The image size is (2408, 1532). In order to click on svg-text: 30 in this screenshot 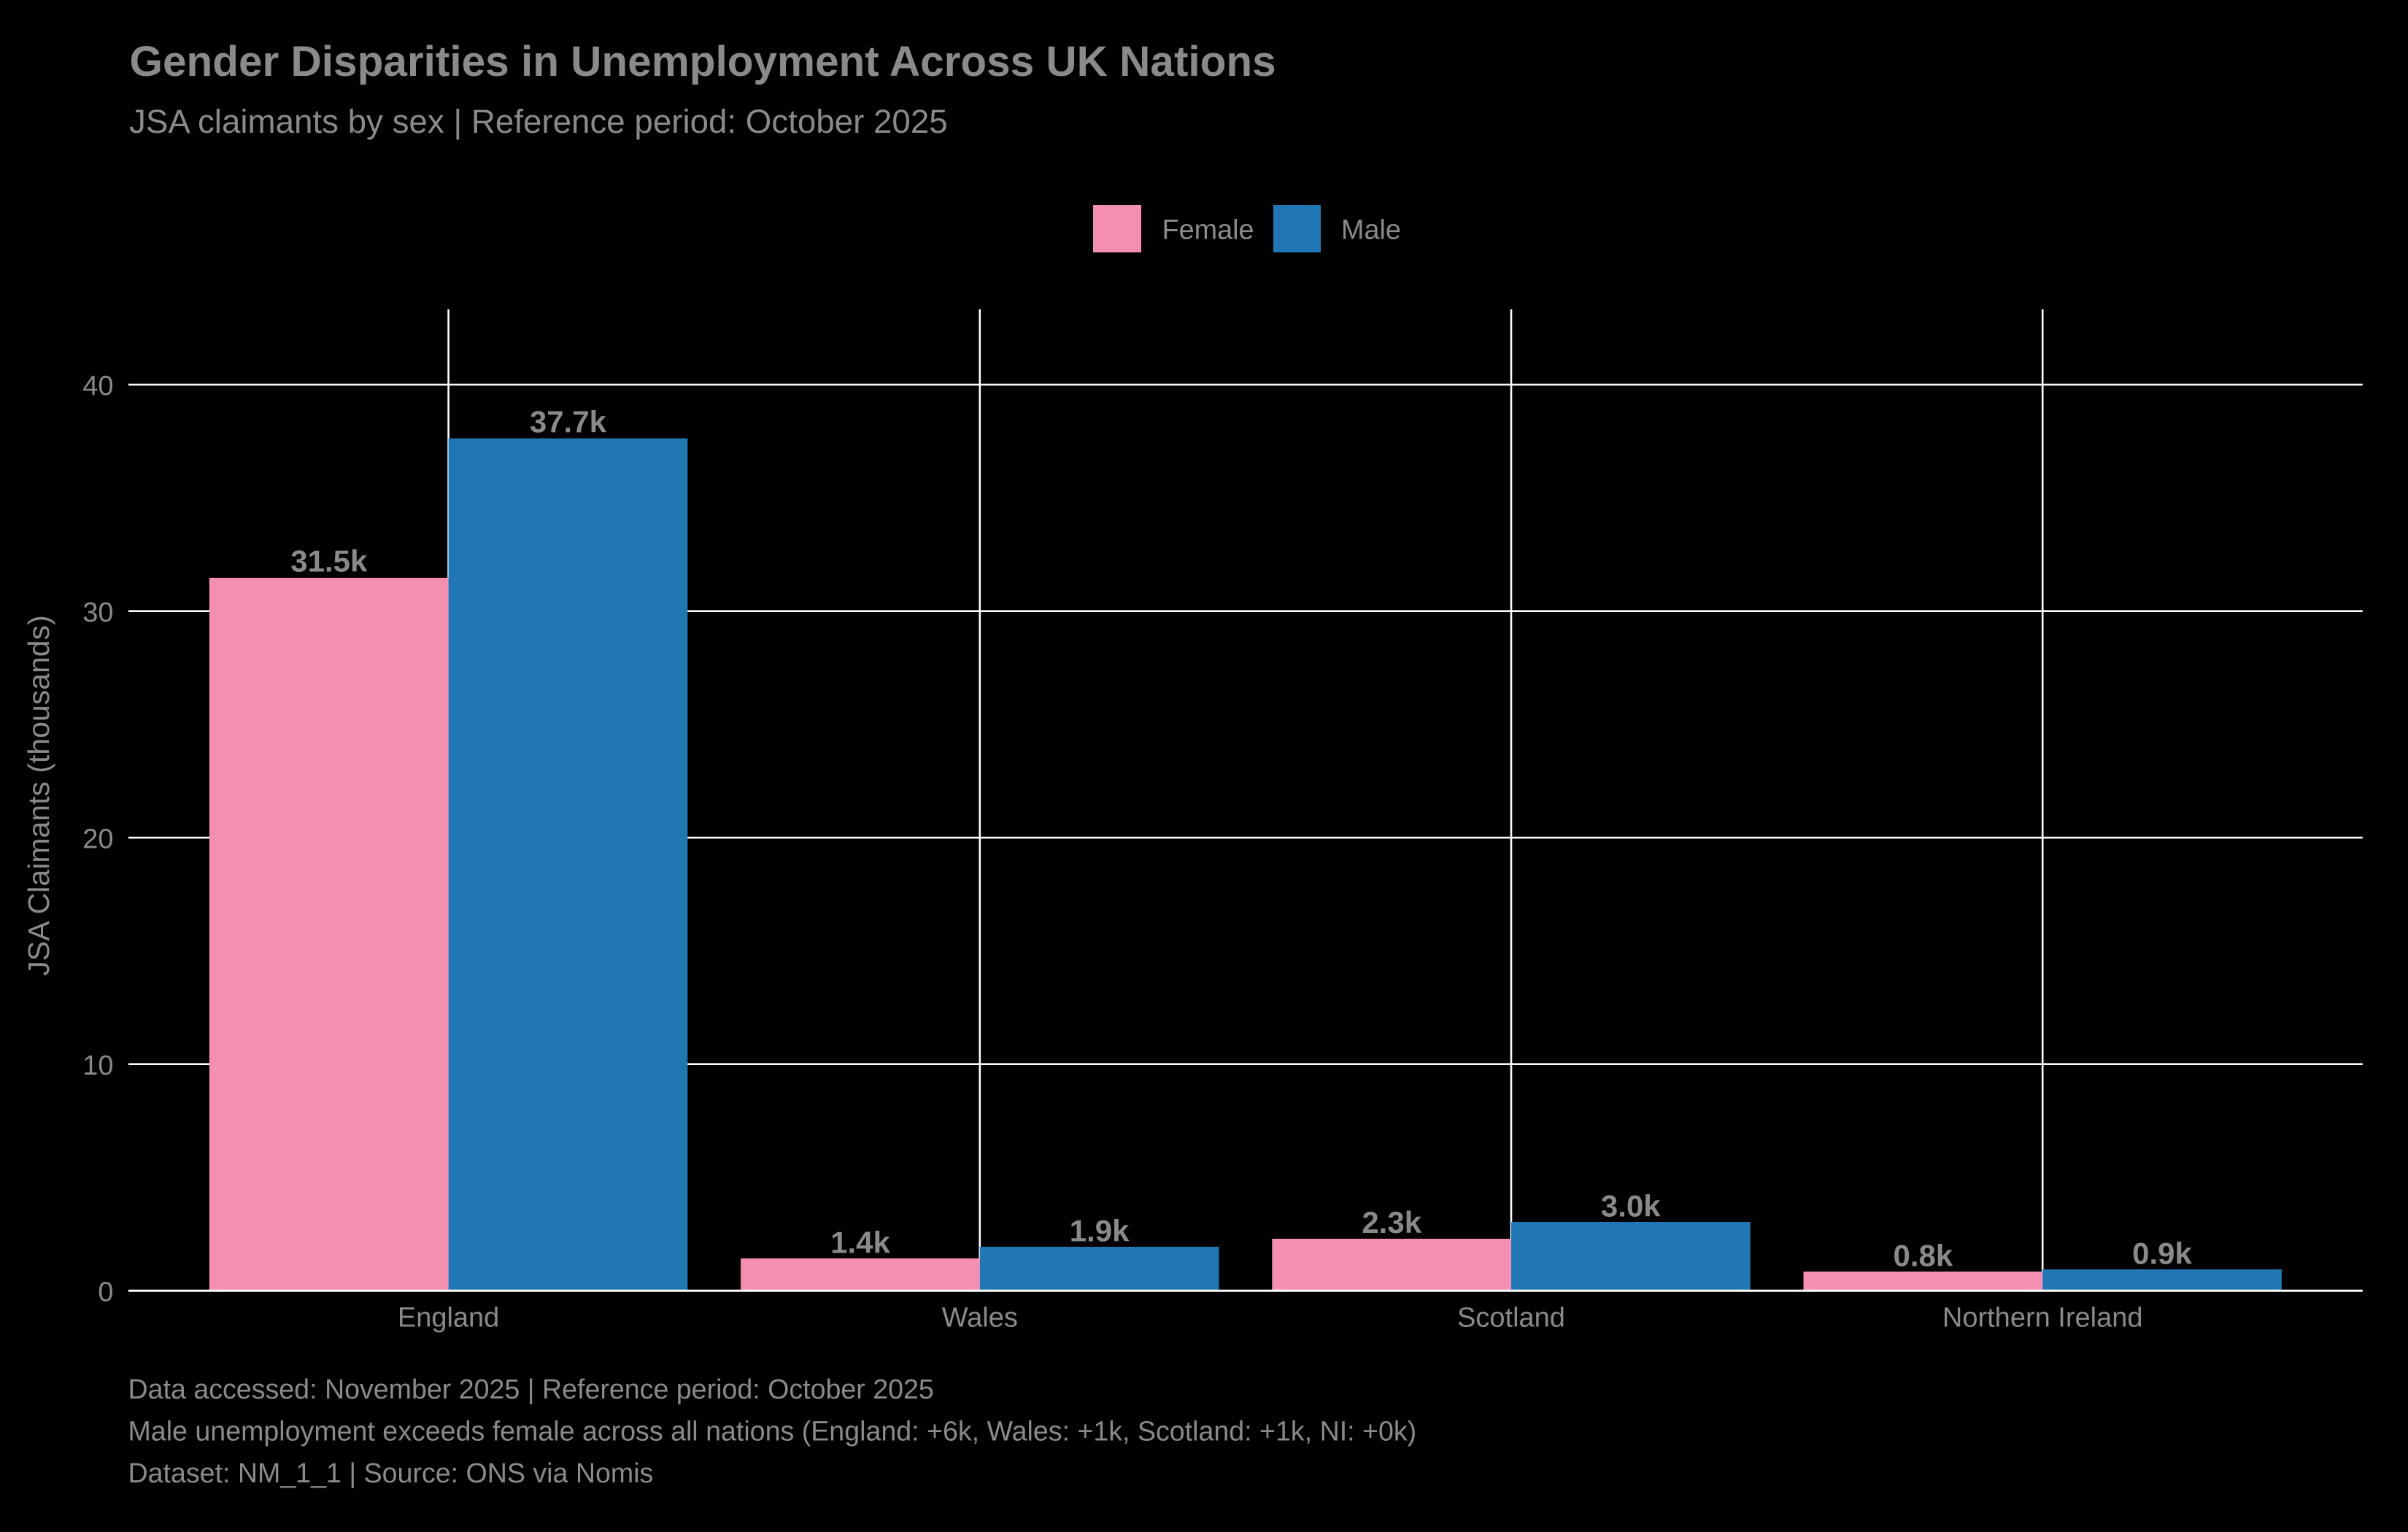, I will do `click(97, 613)`.